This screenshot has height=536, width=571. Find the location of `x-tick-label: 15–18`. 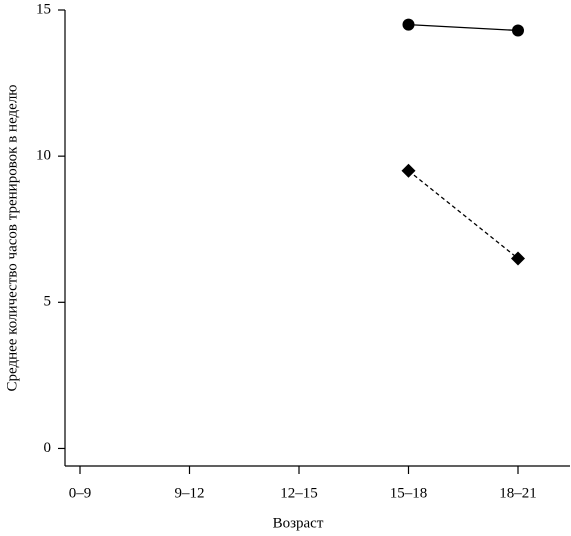

x-tick-label: 15–18 is located at coordinates (409, 493).